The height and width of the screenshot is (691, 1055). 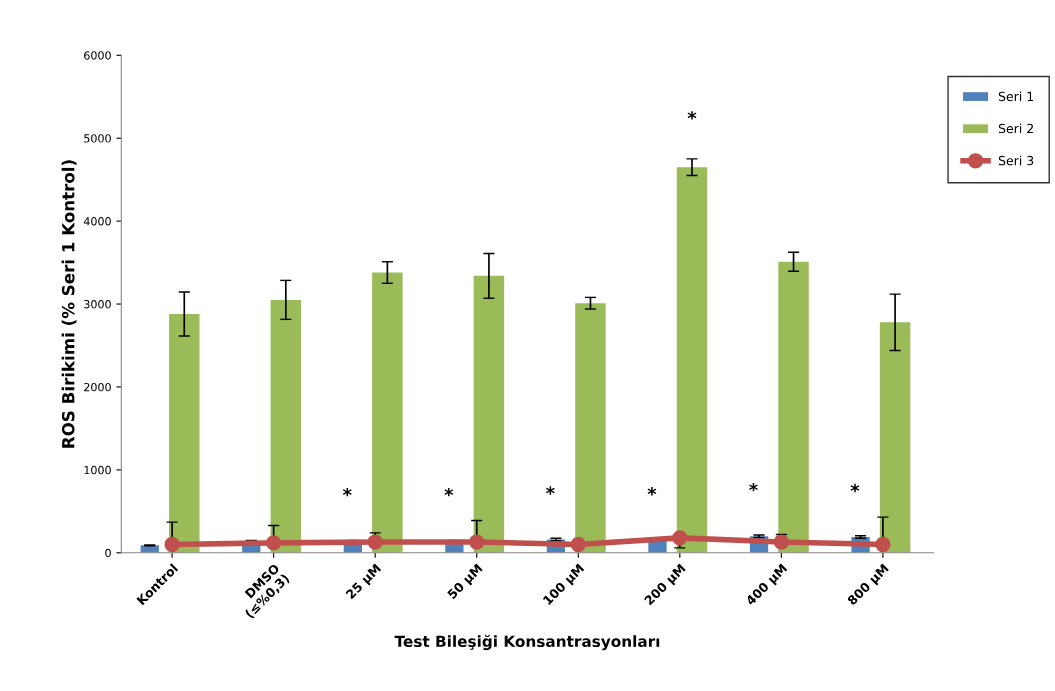 What do you see at coordinates (69, 304) in the screenshot?
I see `y-axis-title: ROS Birikimi (% Seri 1 Kontrol)` at bounding box center [69, 304].